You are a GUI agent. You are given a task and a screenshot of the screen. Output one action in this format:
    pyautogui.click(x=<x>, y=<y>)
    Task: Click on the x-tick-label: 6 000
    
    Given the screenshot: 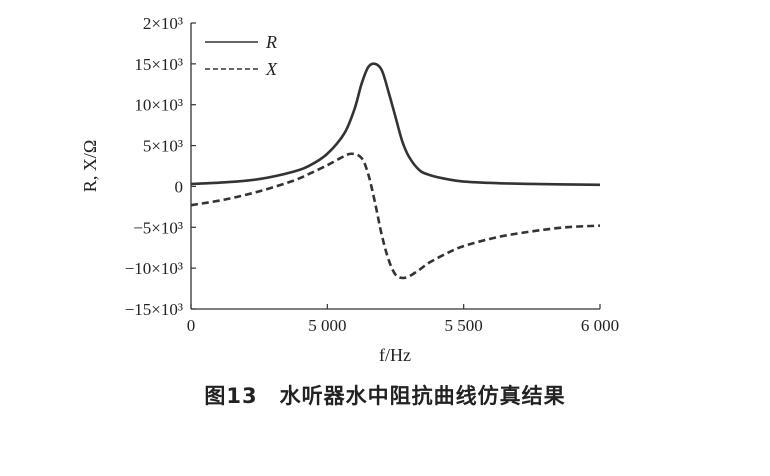 What is the action you would take?
    pyautogui.click(x=600, y=325)
    